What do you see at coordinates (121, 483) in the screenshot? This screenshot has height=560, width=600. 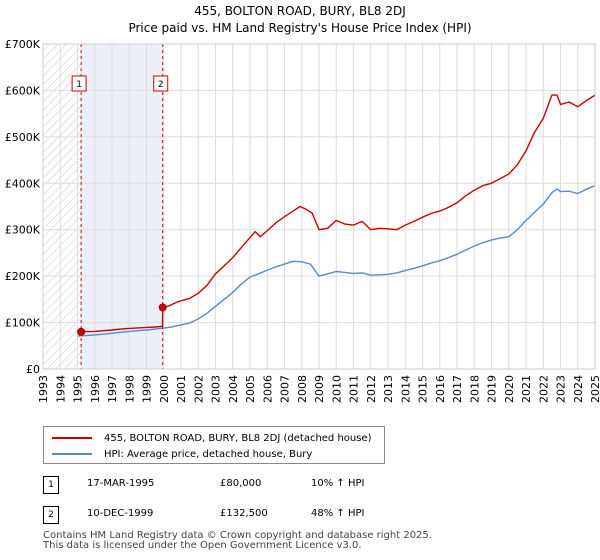 I see `sale-date: 17-MAR-1995` at bounding box center [121, 483].